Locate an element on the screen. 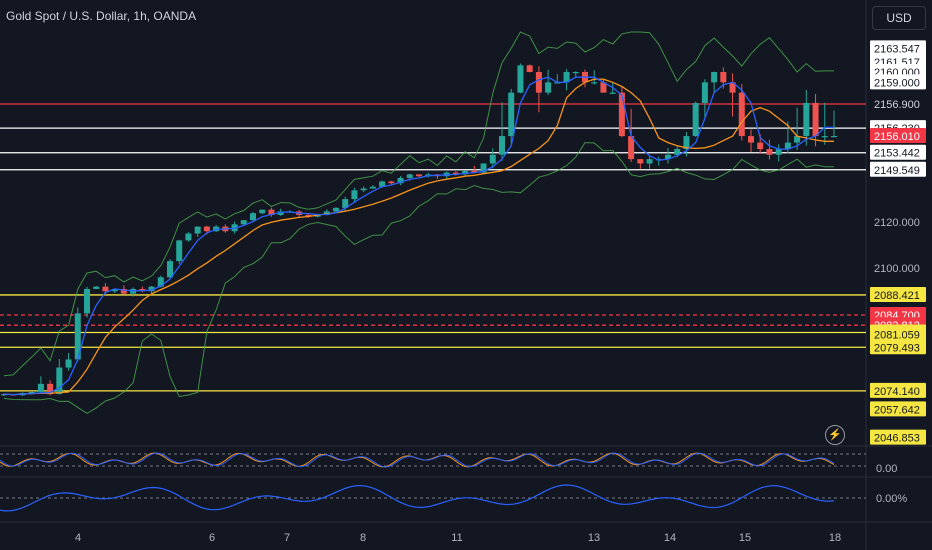 This screenshot has width=932, height=550. stoch-fast-line is located at coordinates (417, 460).